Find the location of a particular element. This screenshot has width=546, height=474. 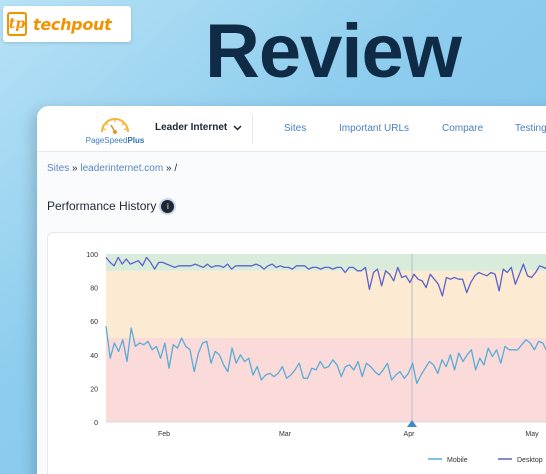

nav-testing: Testing is located at coordinates (530, 128).